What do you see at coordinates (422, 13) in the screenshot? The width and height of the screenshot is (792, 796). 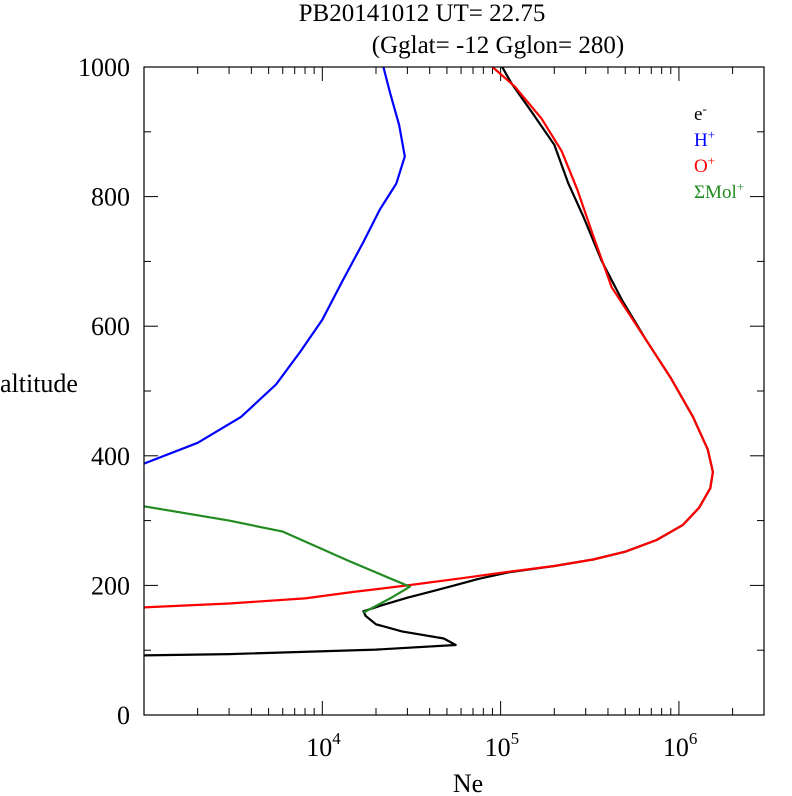 I see `chart-title-line1: PB20141012 UT= 22.75` at bounding box center [422, 13].